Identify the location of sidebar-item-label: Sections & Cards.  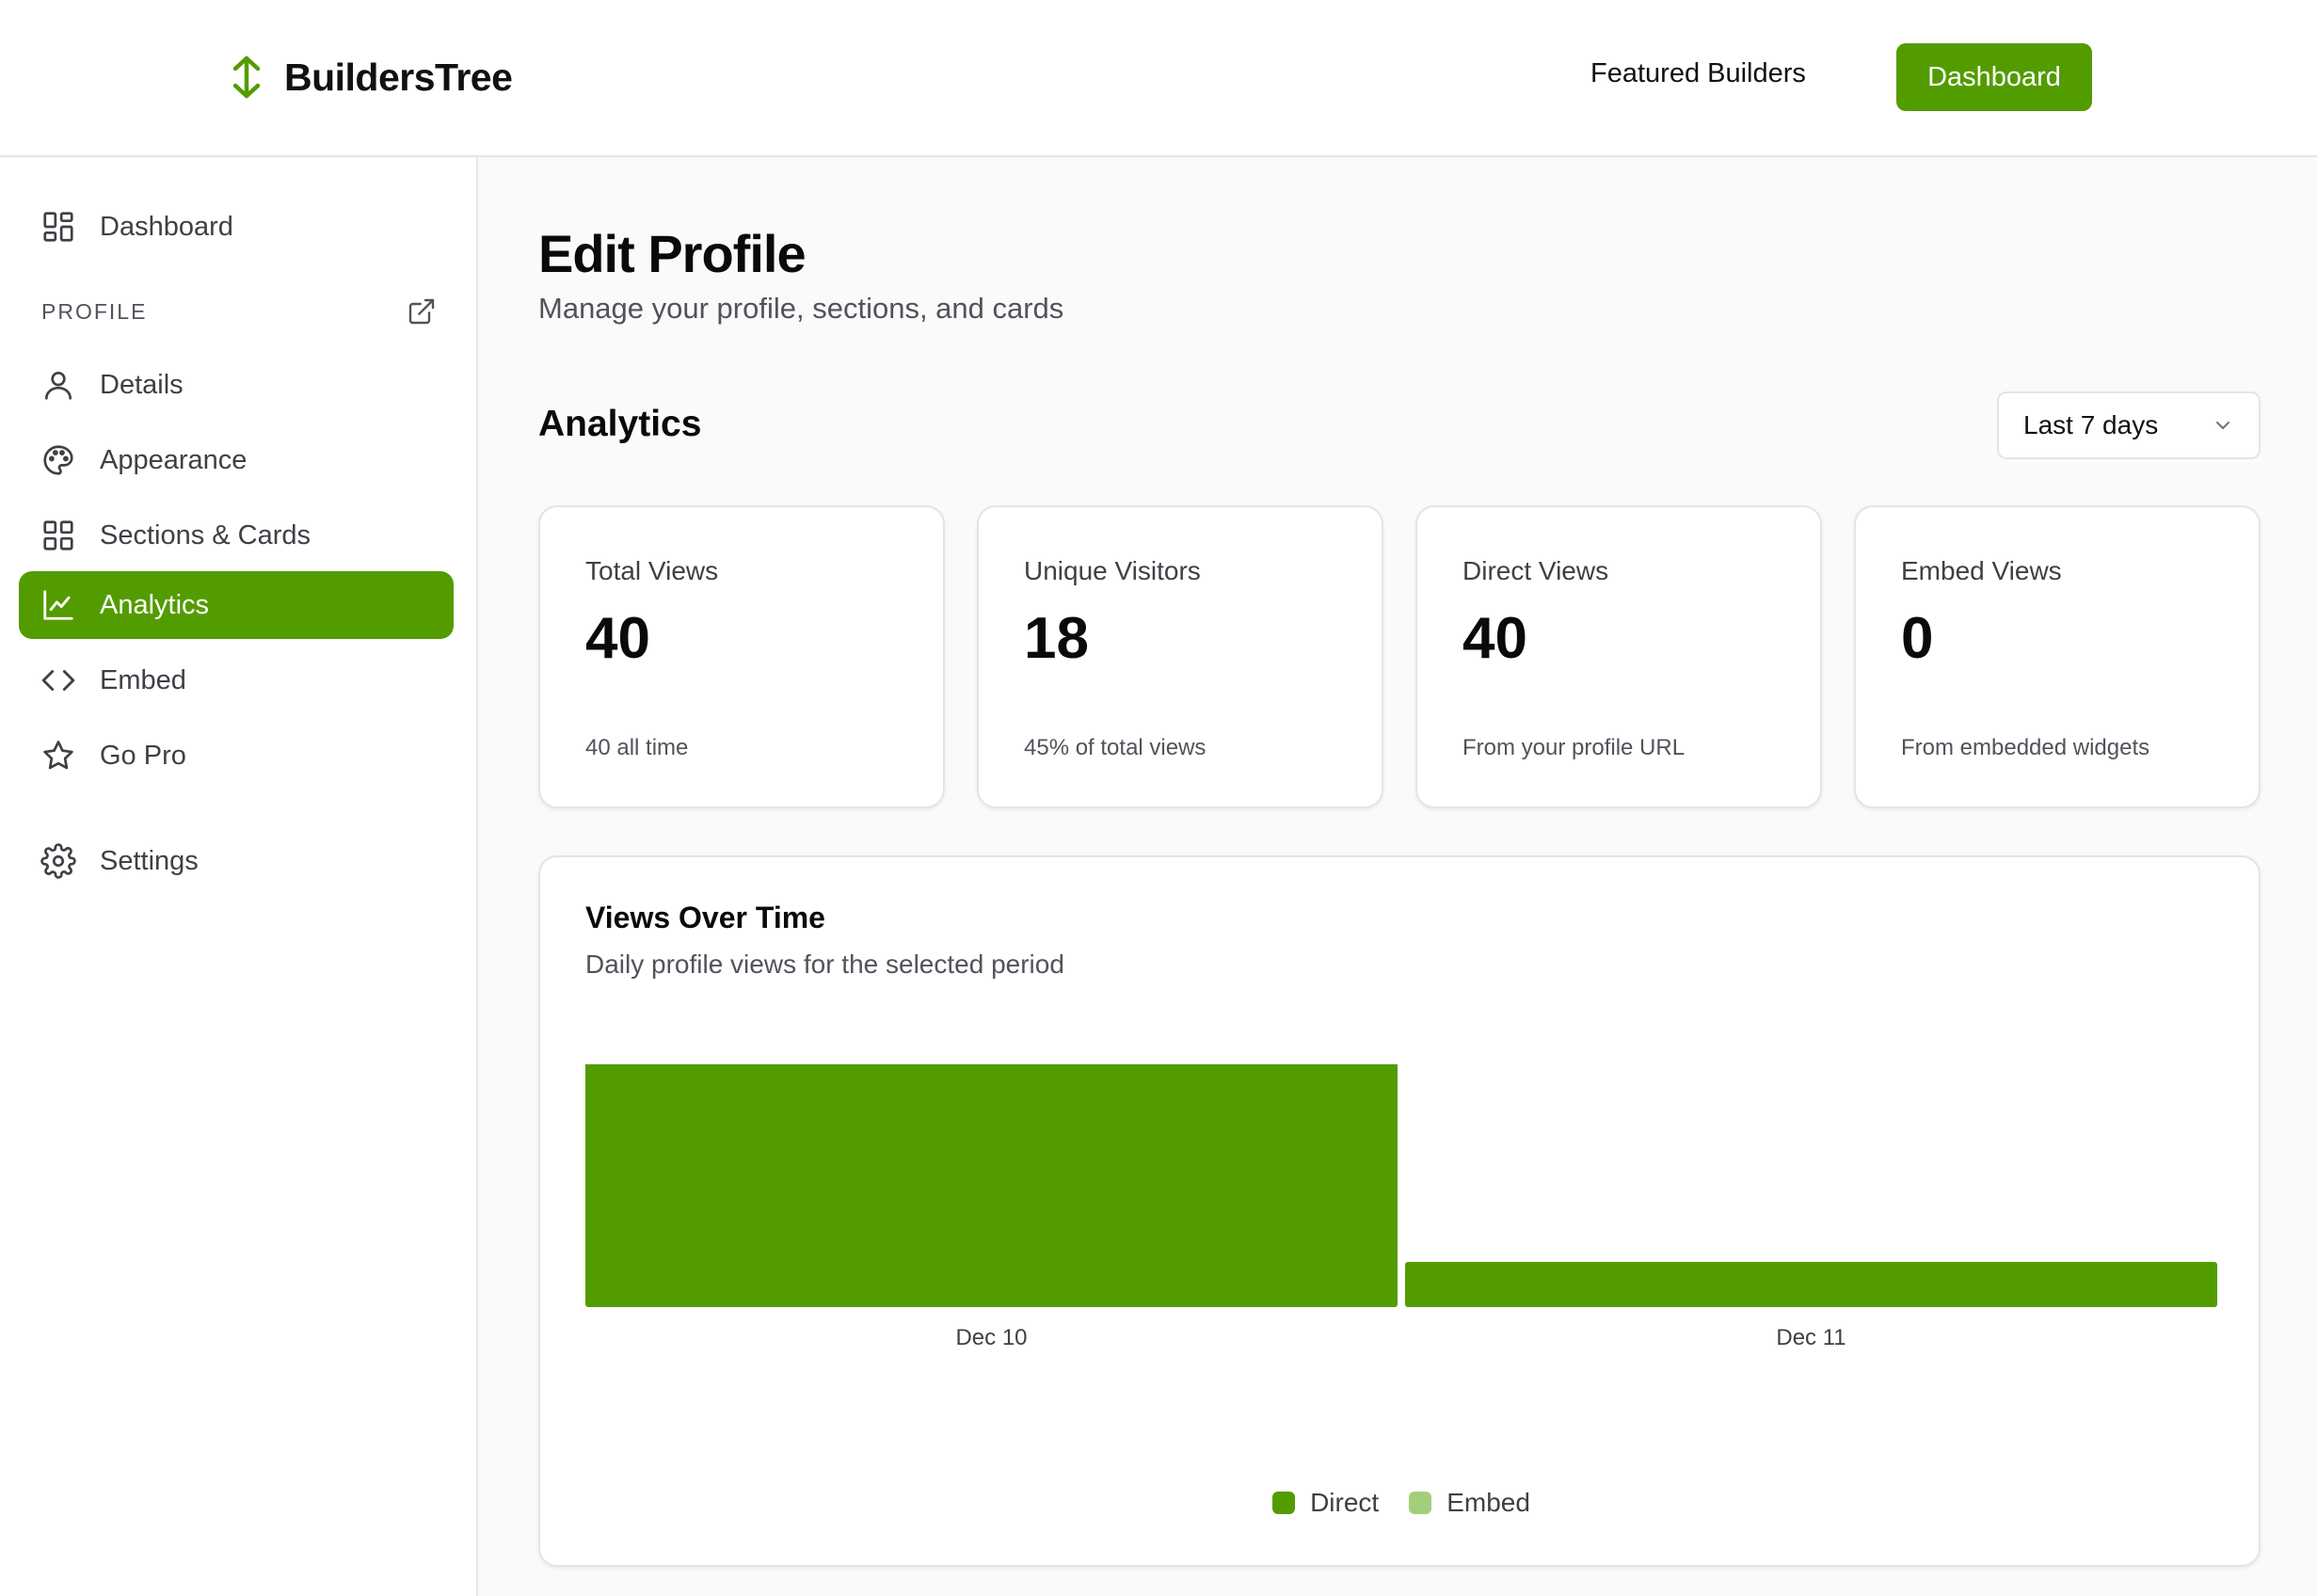
(206, 535).